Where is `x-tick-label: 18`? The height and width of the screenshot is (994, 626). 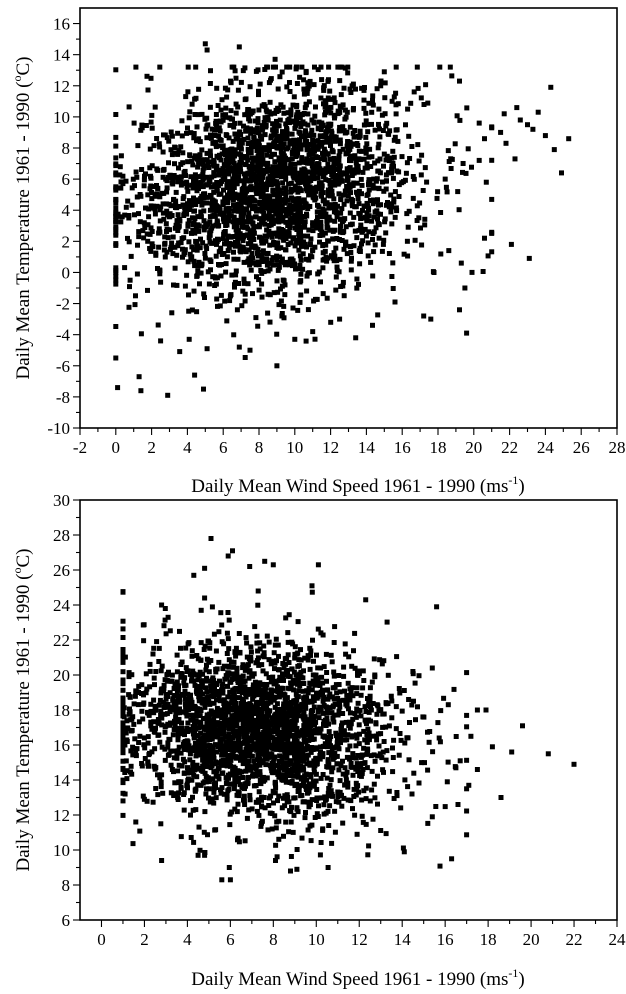
x-tick-label: 18 is located at coordinates (438, 447).